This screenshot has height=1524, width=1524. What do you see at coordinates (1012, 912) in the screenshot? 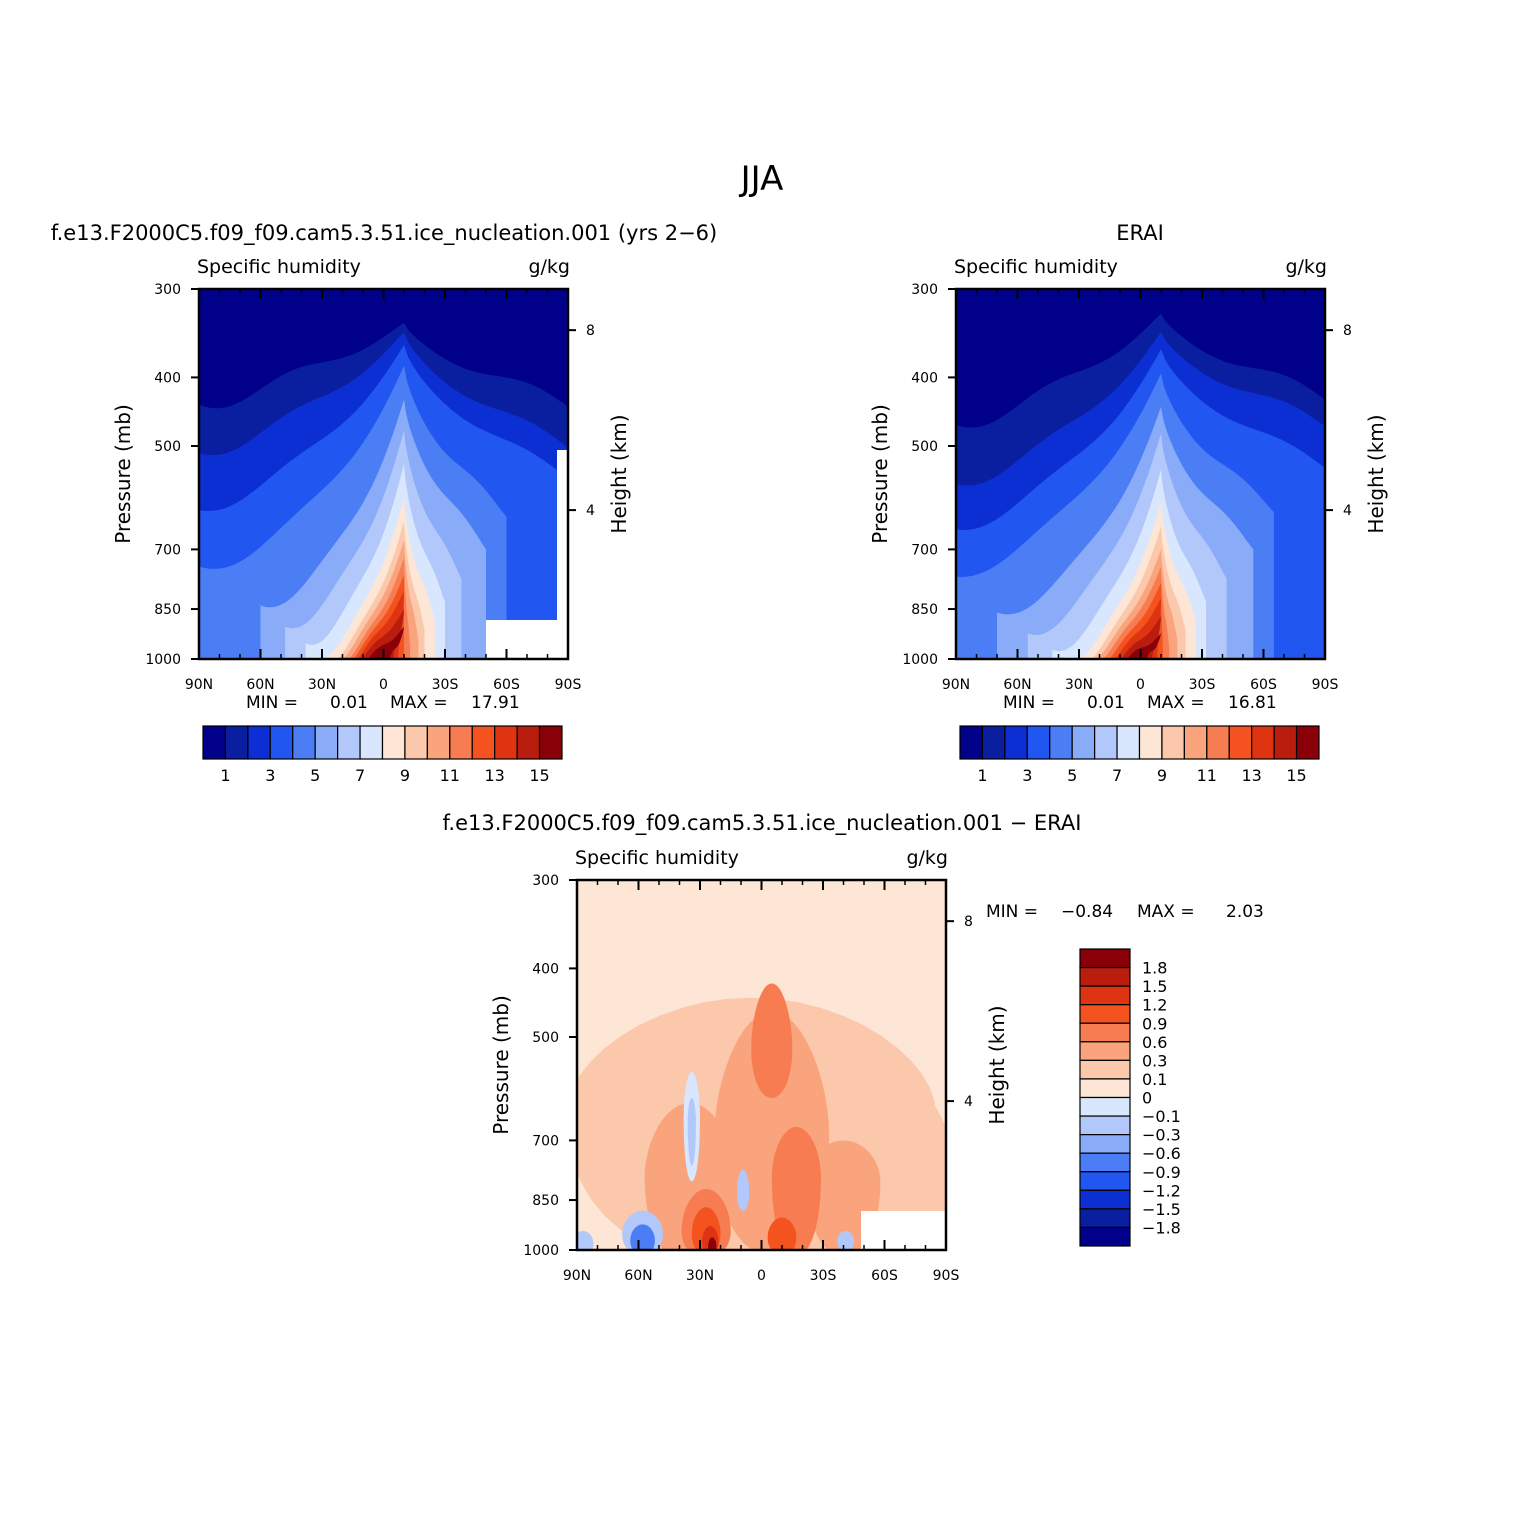
I see `panel-diff-min-label: MIN =` at bounding box center [1012, 912].